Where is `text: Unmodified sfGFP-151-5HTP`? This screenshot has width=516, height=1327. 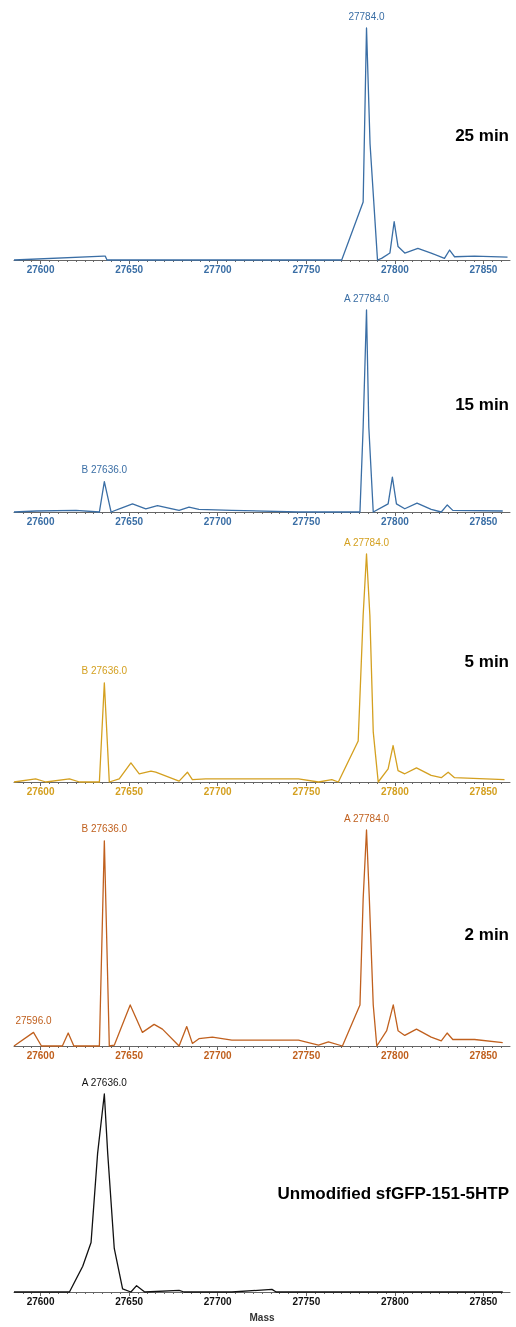
text: Unmodified sfGFP-151-5HTP is located at coordinates (393, 1194).